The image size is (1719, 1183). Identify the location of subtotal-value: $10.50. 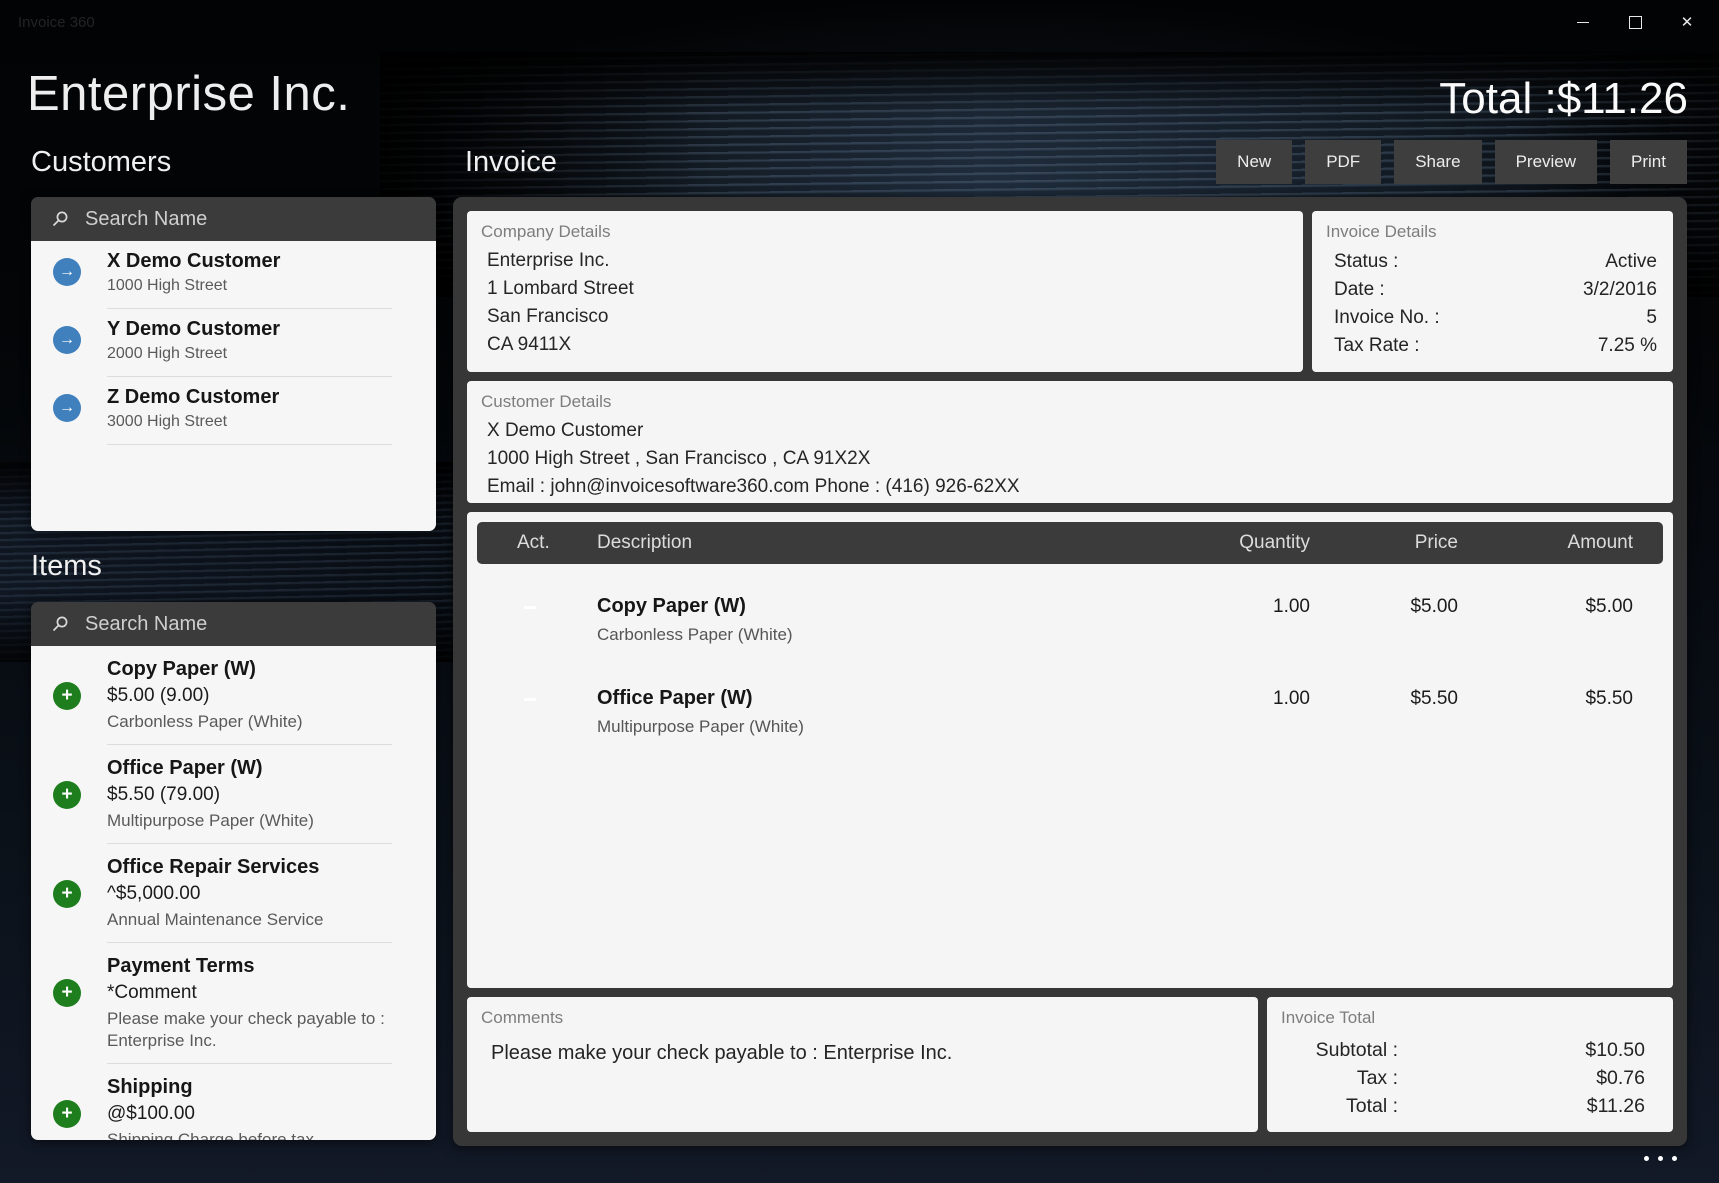
(1615, 1049).